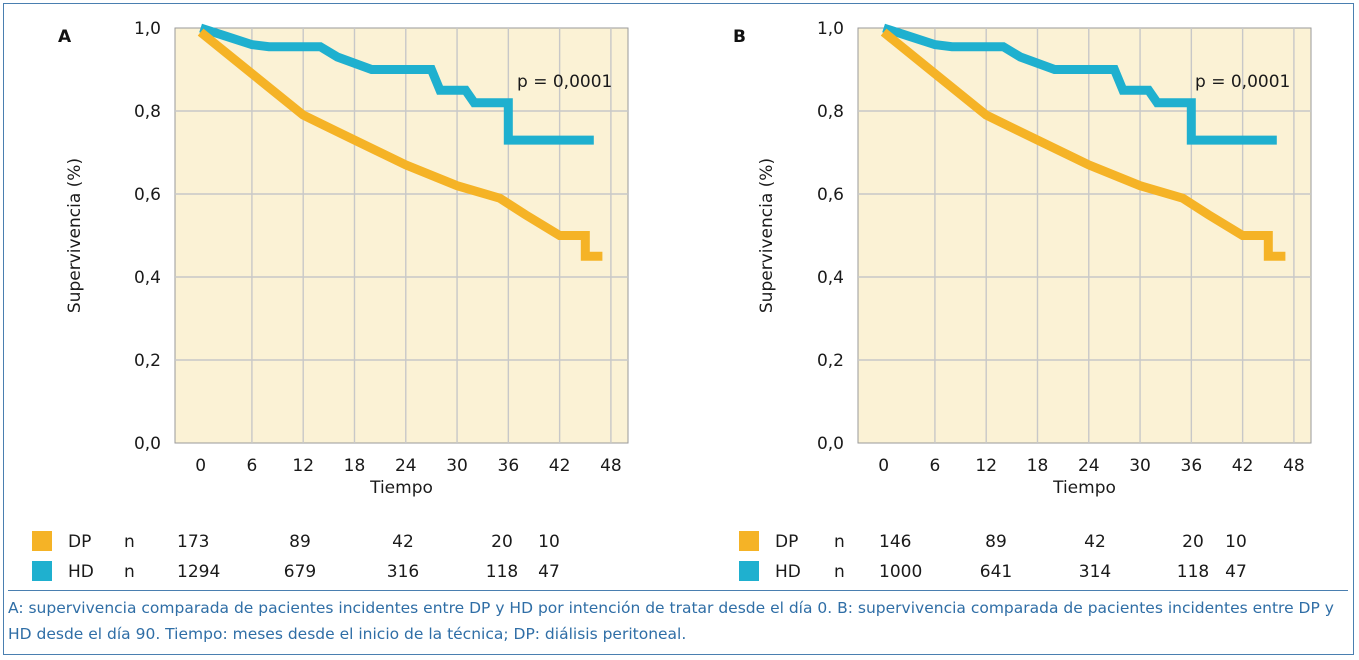 This screenshot has width=1359, height=660. I want to click on risk-table-value: 314, so click(1095, 572).